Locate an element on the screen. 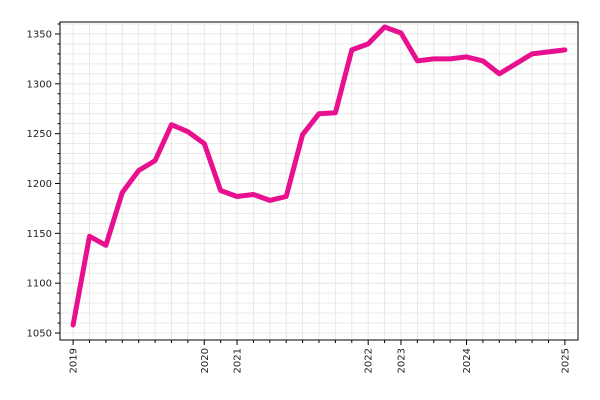 The width and height of the screenshot is (600, 400). y-tick-label: 1100 is located at coordinates (39, 284).